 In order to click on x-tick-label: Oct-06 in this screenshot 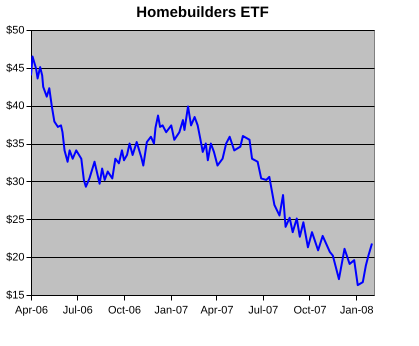, I will do `click(124, 310)`.